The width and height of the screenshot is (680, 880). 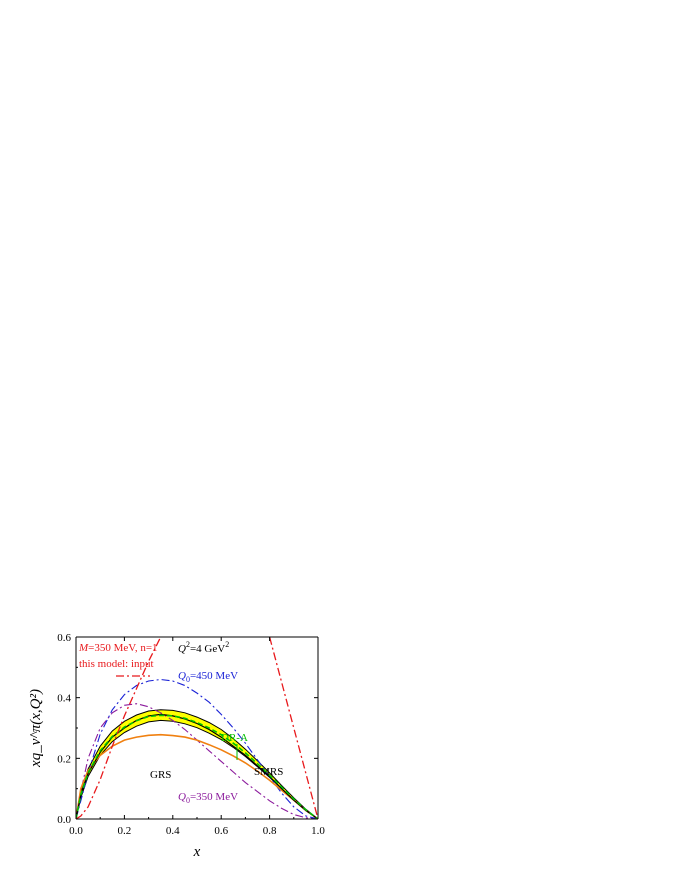 I want to click on plot-area, so click(x=197, y=728).